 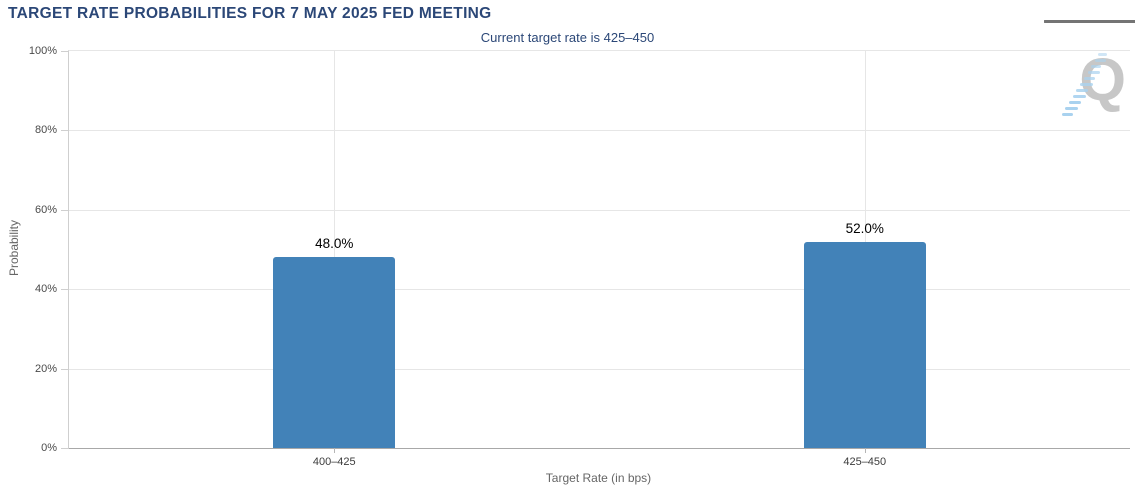 What do you see at coordinates (598, 478) in the screenshot?
I see `x-axis-title: Target Rate (in bps)` at bounding box center [598, 478].